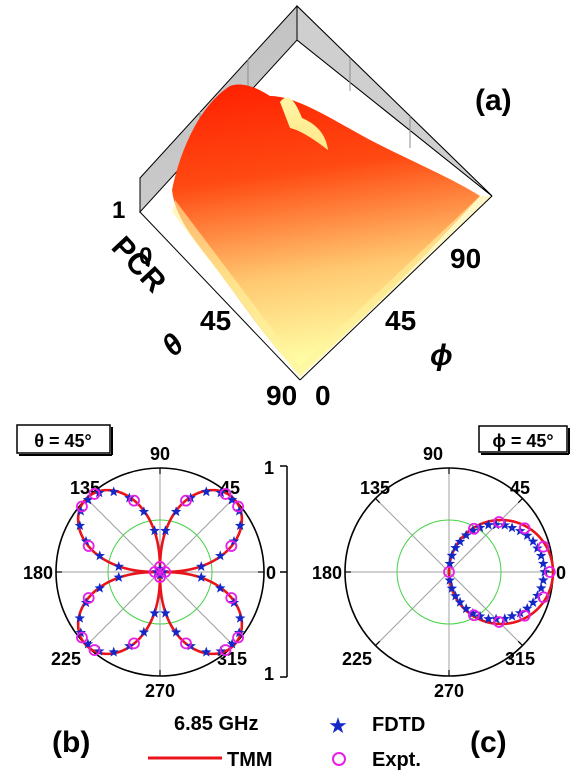  I want to click on panel-a-label: (a), so click(493, 100).